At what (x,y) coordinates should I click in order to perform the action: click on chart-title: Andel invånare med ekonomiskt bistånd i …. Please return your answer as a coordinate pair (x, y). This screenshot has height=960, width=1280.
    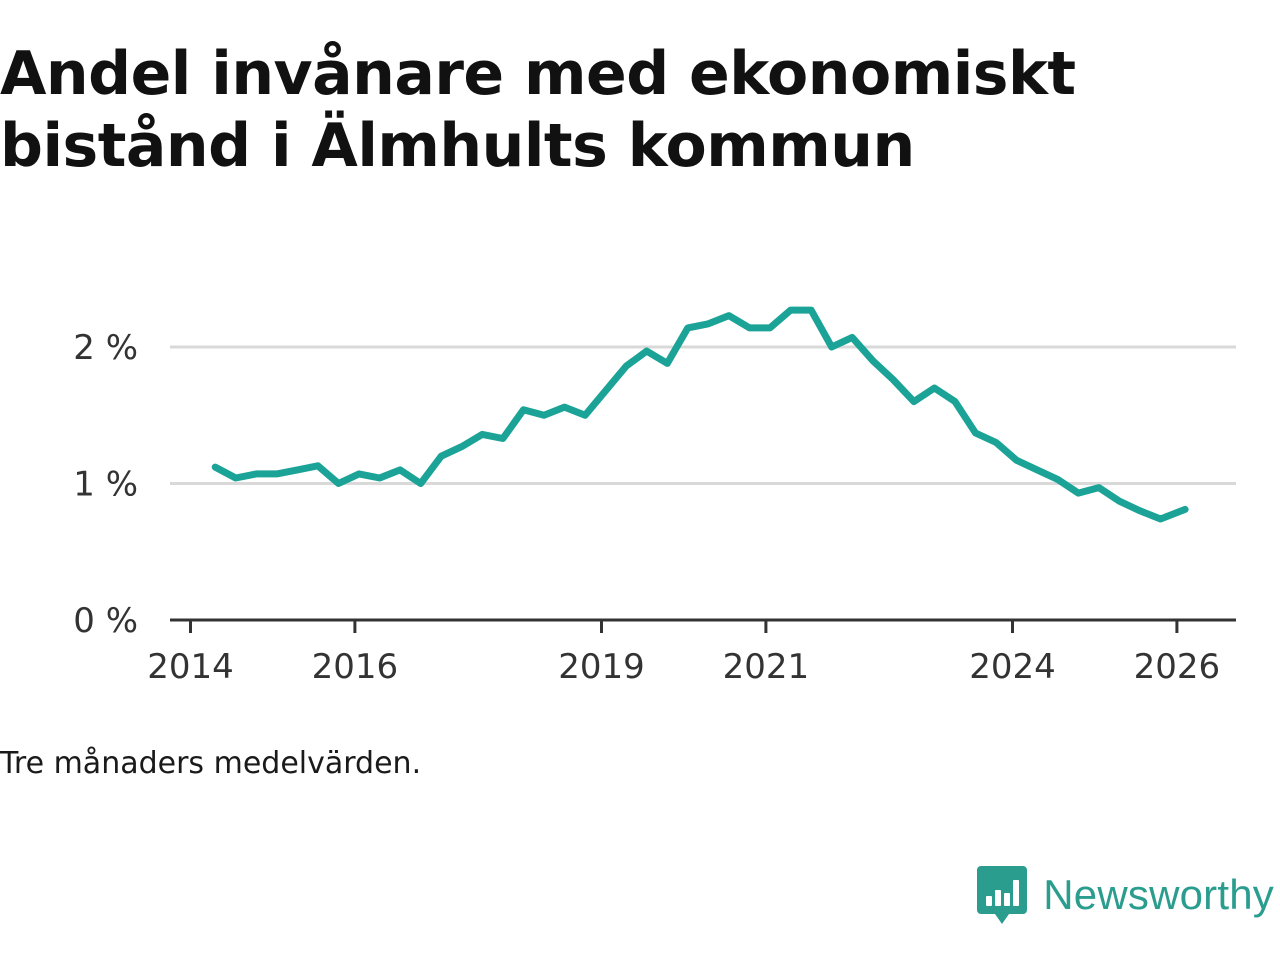
    Looking at the image, I should click on (538, 110).